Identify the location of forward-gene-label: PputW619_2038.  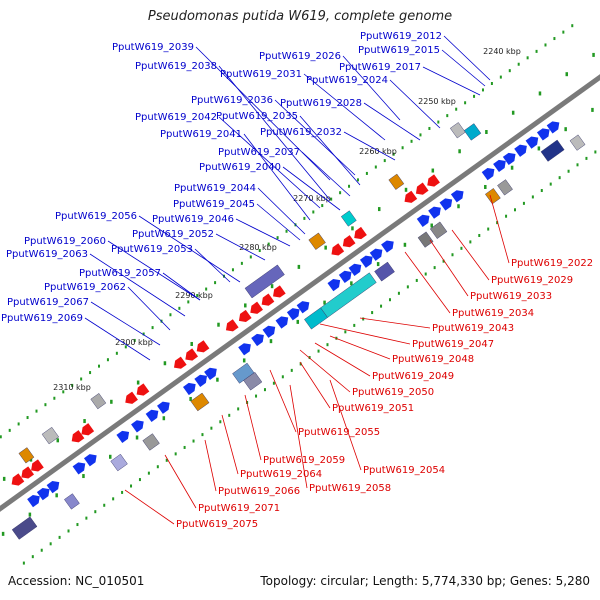
(176, 66).